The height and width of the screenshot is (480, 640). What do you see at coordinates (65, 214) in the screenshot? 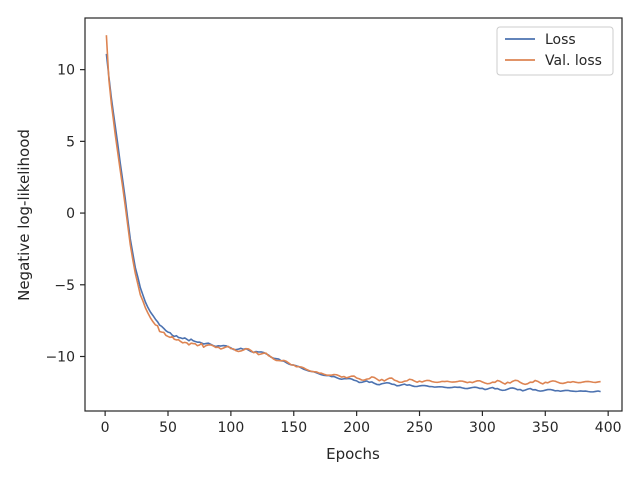
I see `y-axis-ticks: −10 −5 0 5 10` at bounding box center [65, 214].